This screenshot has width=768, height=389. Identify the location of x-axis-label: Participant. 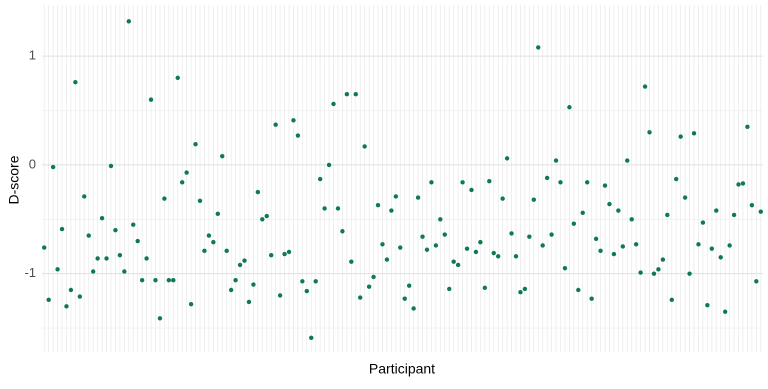
(402, 369).